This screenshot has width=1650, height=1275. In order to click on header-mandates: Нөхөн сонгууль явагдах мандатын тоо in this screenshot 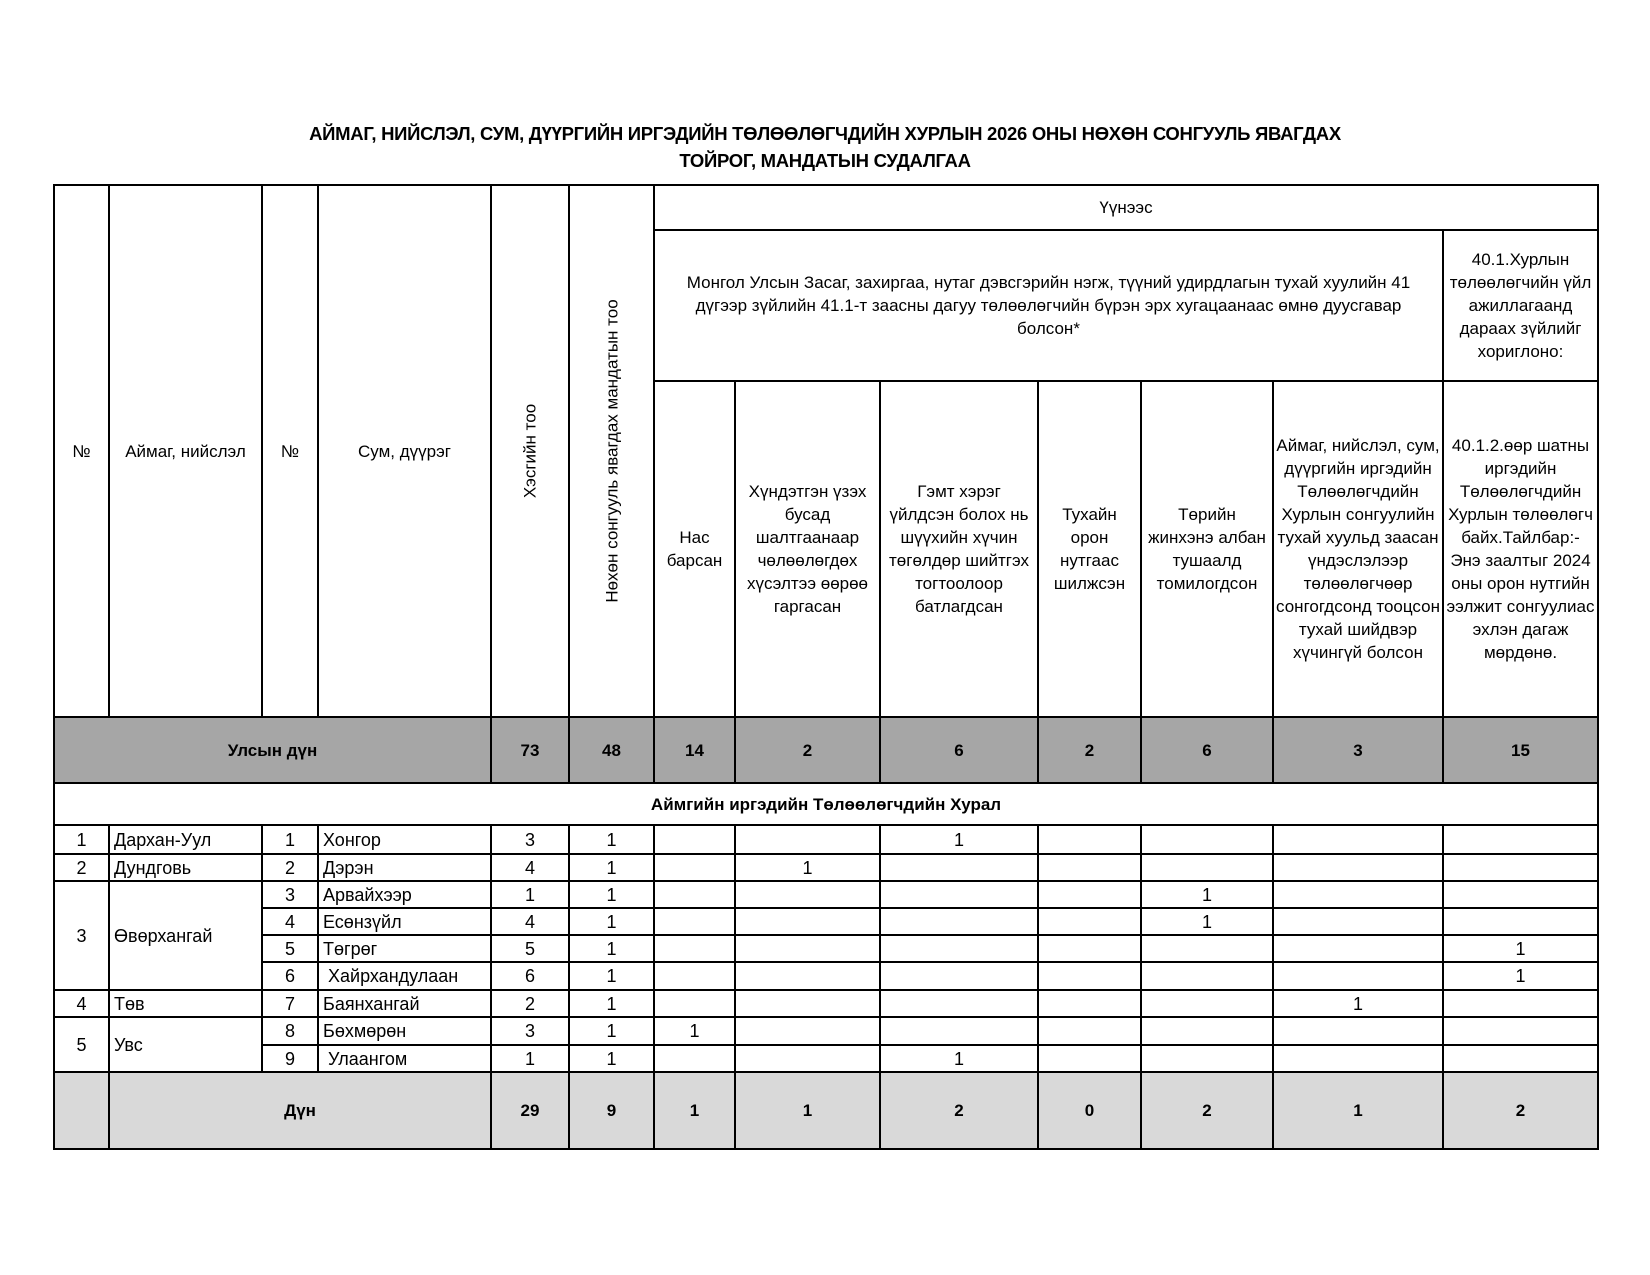, I will do `click(611, 451)`.